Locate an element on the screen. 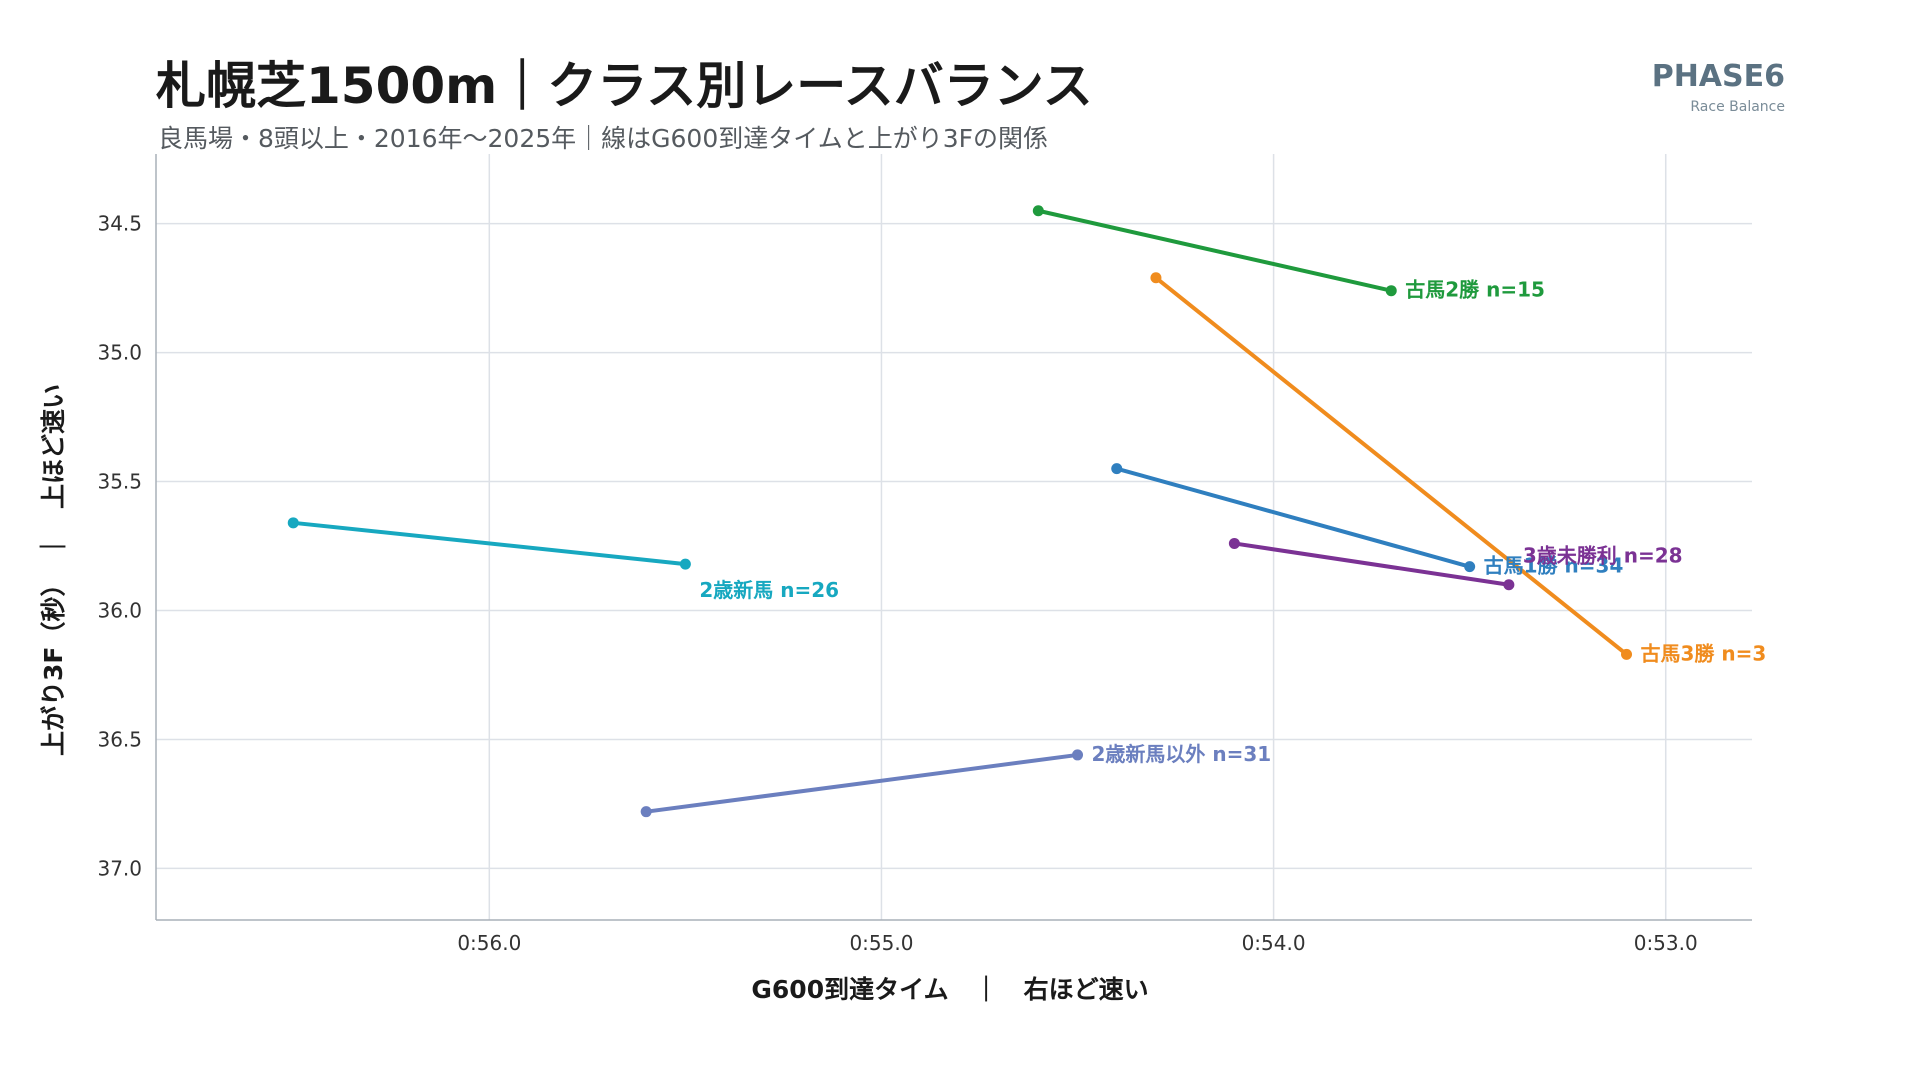  y-tick-label: 37.0 is located at coordinates (119, 868).